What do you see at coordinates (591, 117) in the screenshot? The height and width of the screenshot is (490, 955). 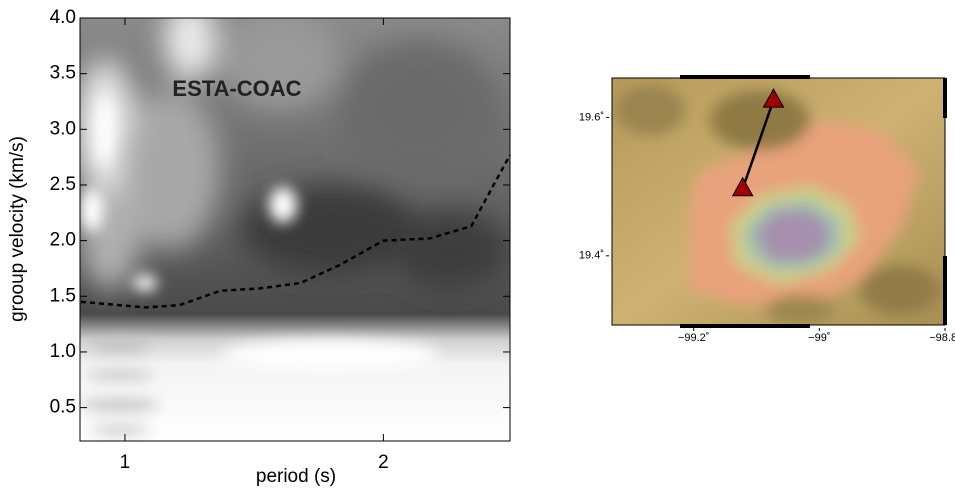 I see `map-y-tick-label: 19.6˚` at bounding box center [591, 117].